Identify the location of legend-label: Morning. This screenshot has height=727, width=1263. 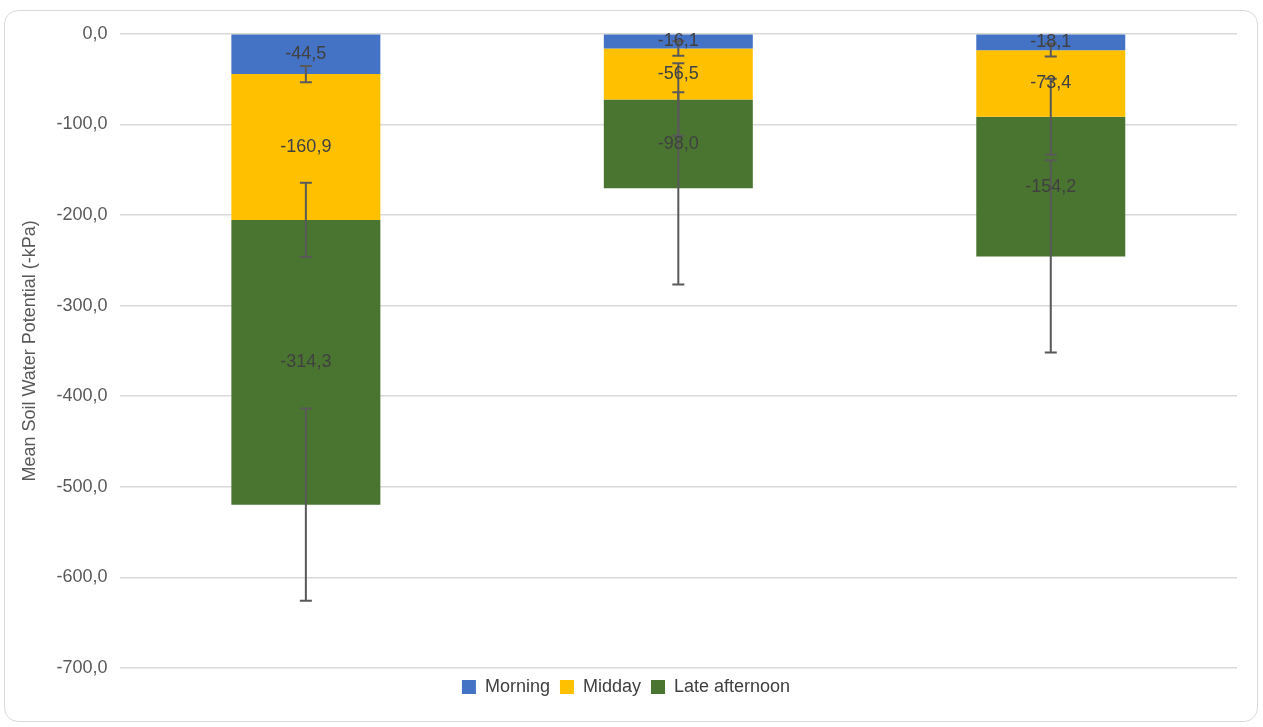
(517, 685).